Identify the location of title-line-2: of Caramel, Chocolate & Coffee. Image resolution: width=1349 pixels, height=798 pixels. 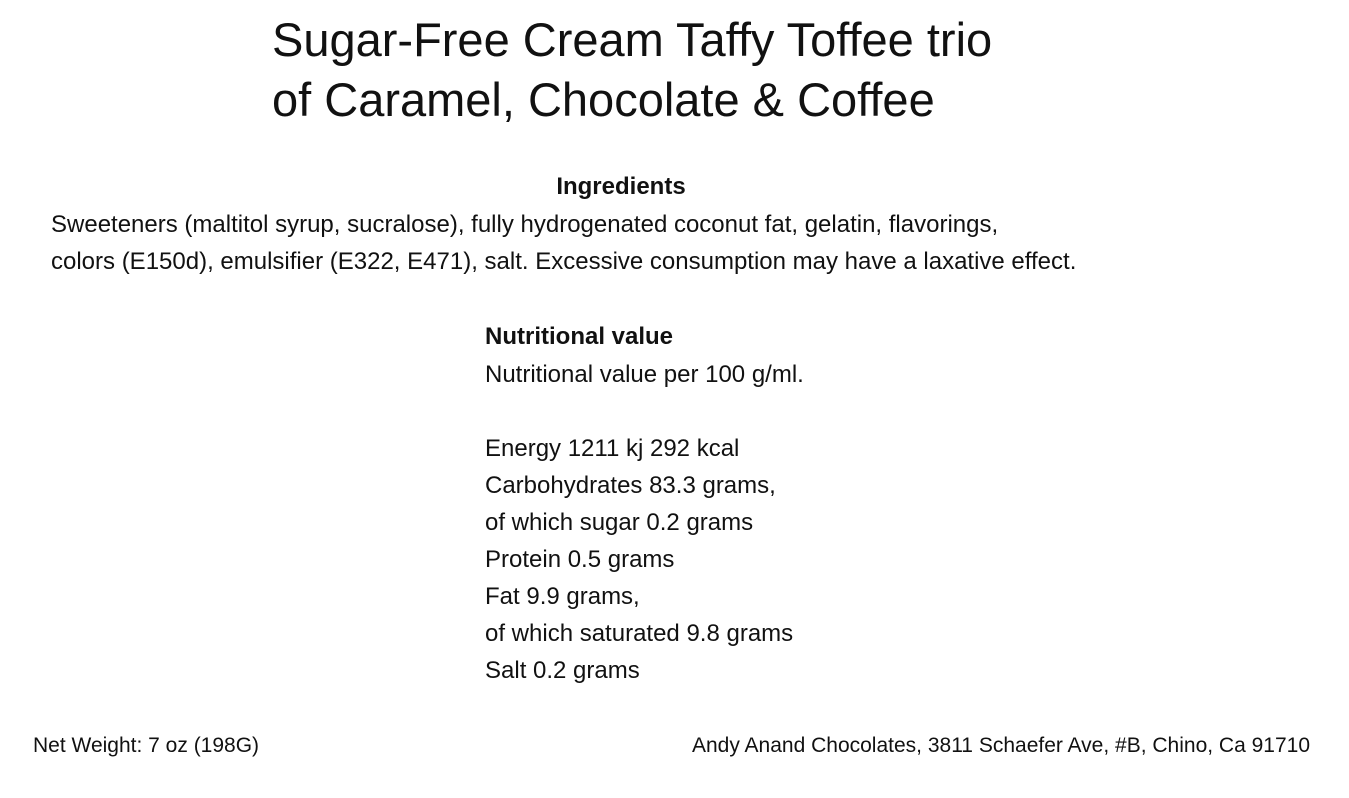
(603, 99).